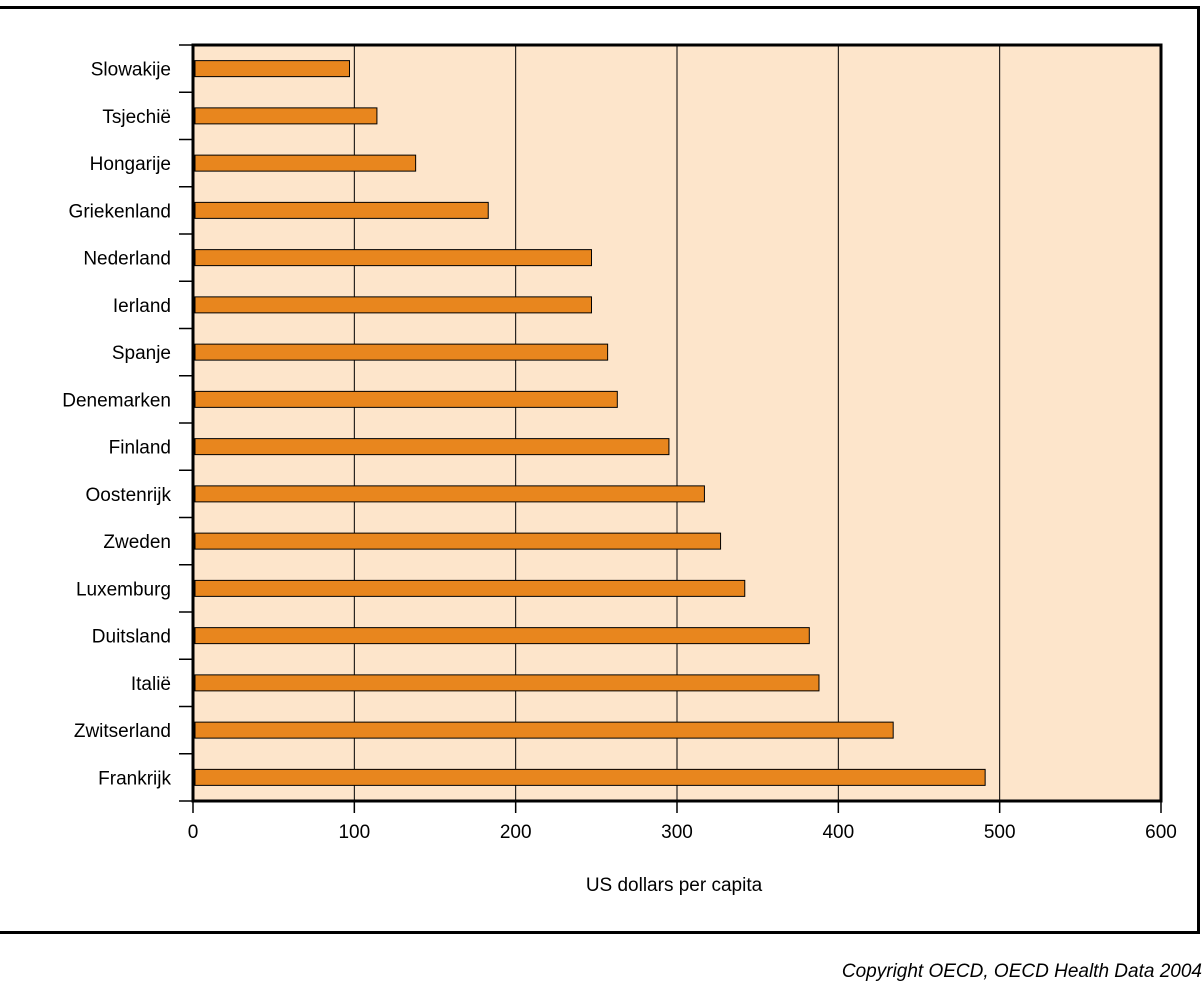 This screenshot has height=983, width=1204. What do you see at coordinates (137, 542) in the screenshot?
I see `category-label: Zweden` at bounding box center [137, 542].